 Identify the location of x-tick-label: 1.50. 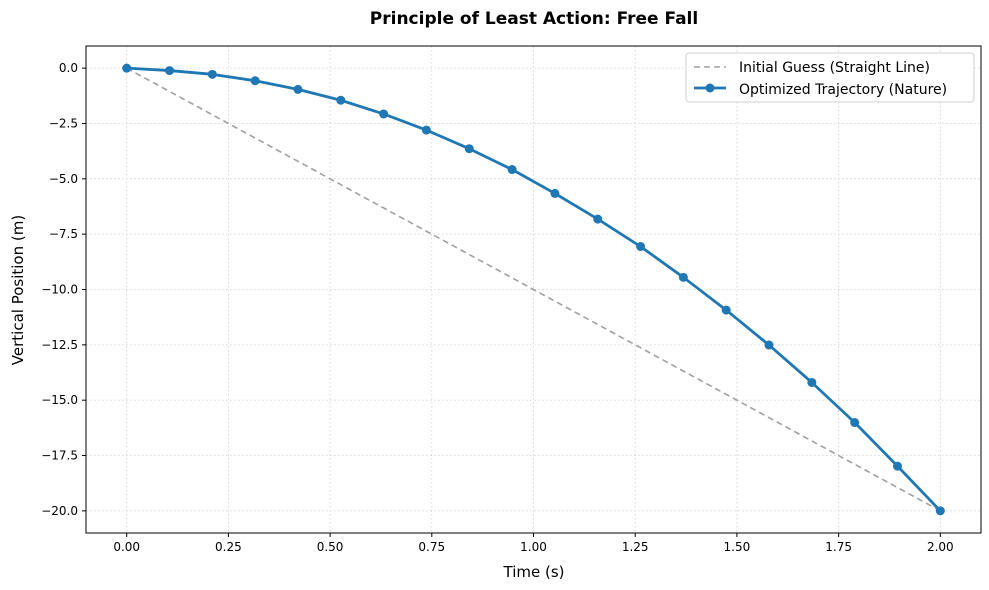
(737, 547).